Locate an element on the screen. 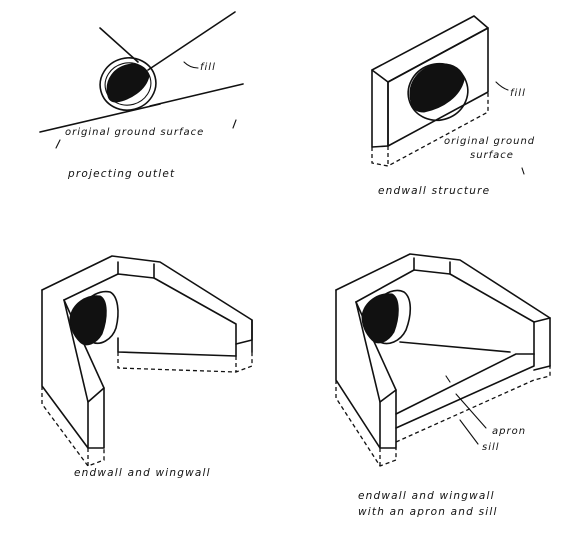 The height and width of the screenshot is (535, 570). endwall-side is located at coordinates (380, 108).